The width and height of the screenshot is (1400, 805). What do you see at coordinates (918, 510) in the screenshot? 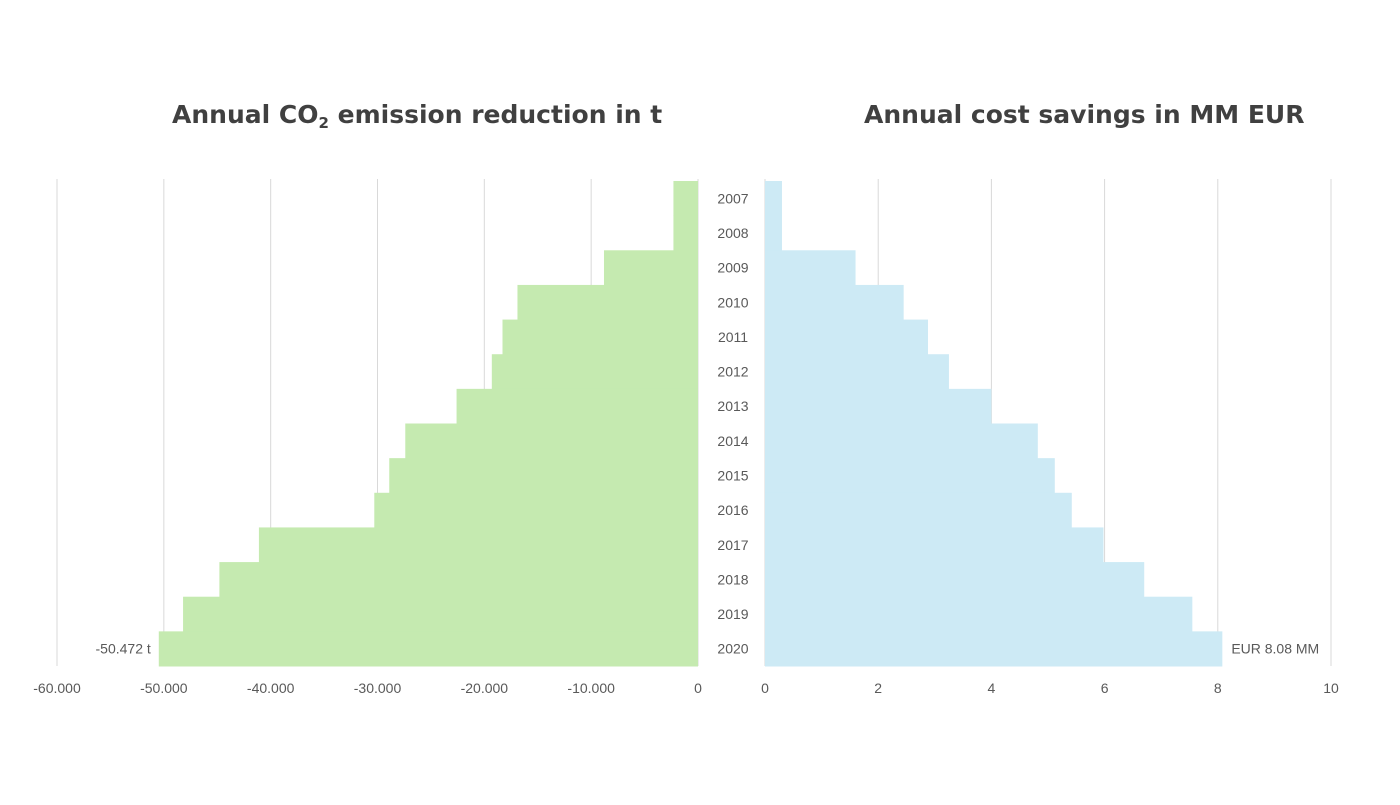
I see `cost-bar-2016` at bounding box center [918, 510].